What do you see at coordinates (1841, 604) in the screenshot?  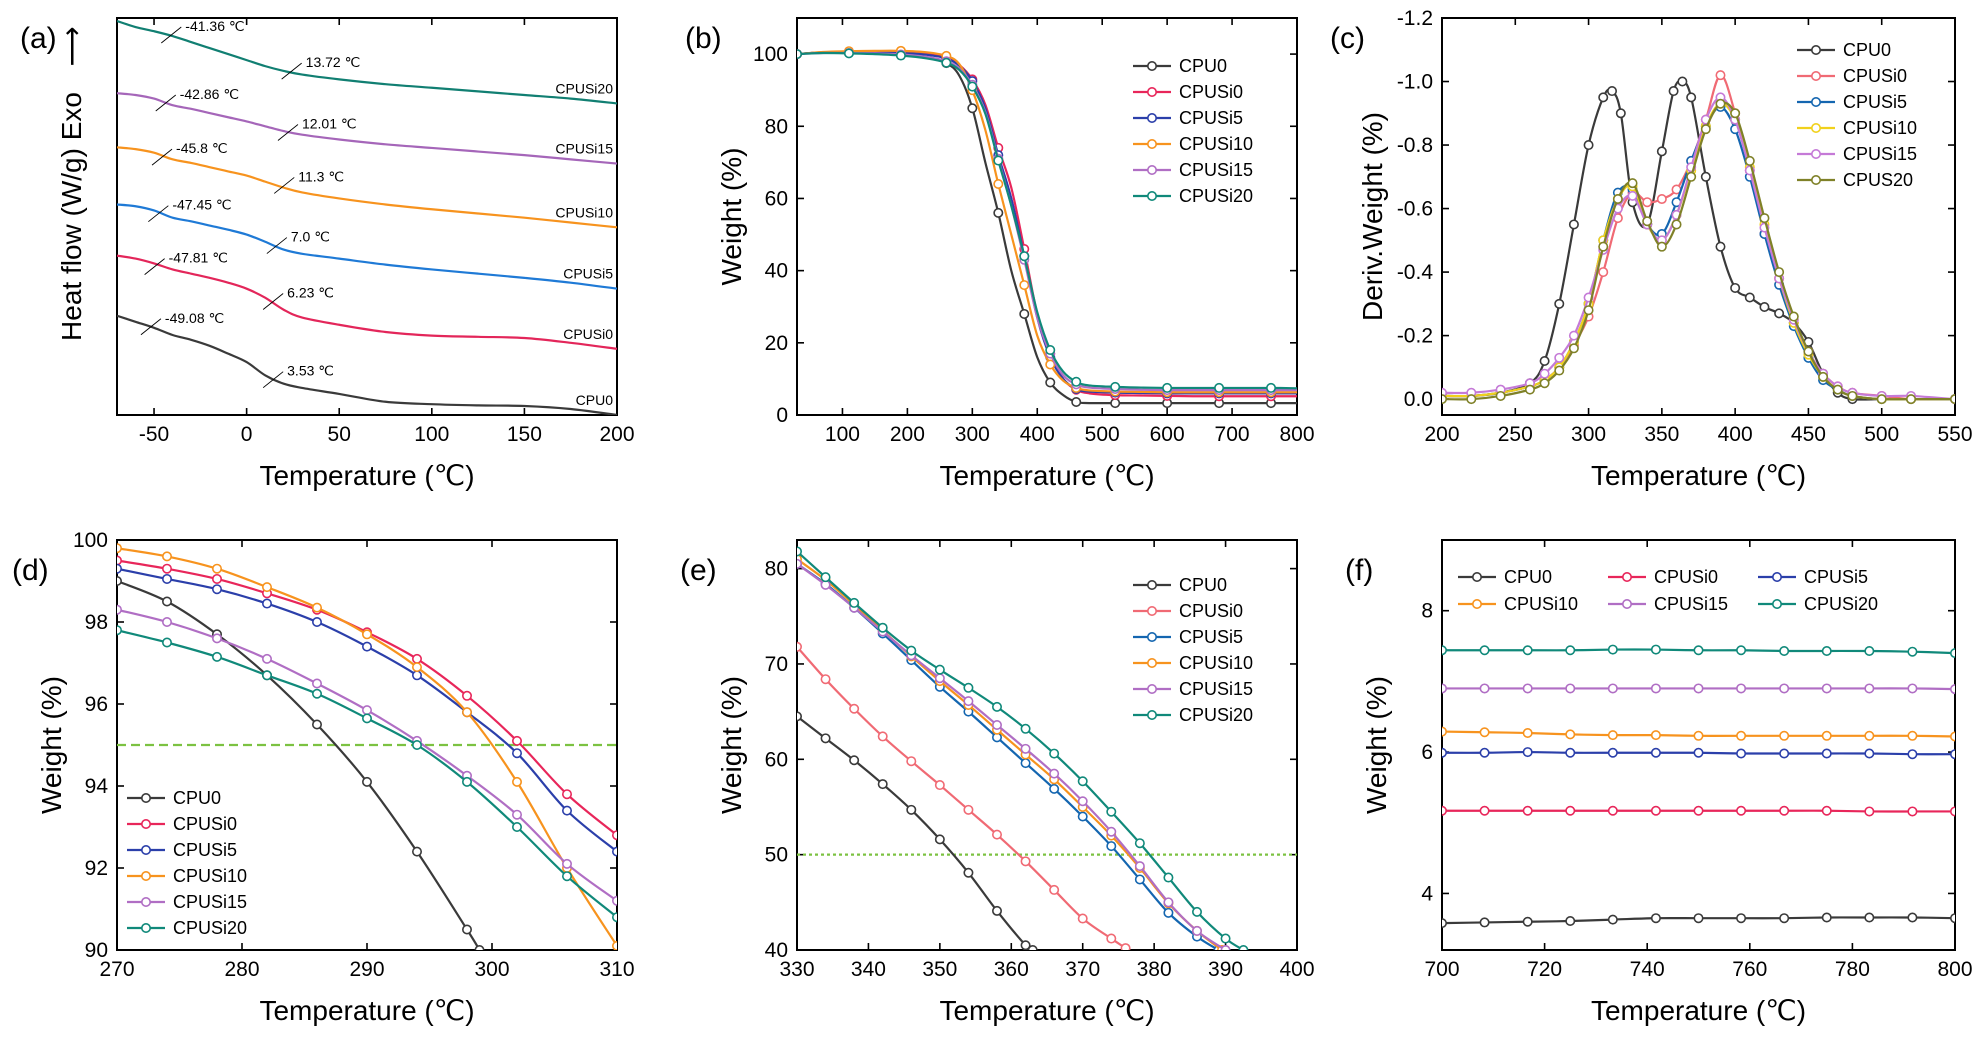 I see `legend-label: CPUSi20` at bounding box center [1841, 604].